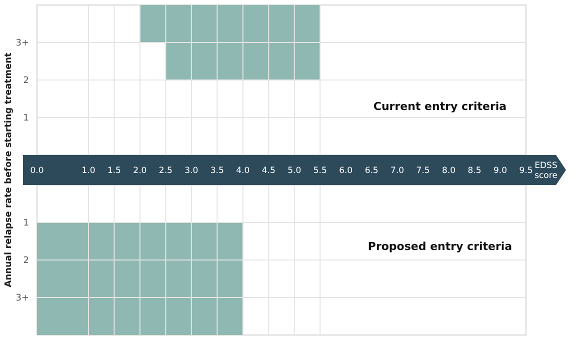 This screenshot has height=340, width=572. I want to click on x-tick-label: 9.0, so click(500, 171).